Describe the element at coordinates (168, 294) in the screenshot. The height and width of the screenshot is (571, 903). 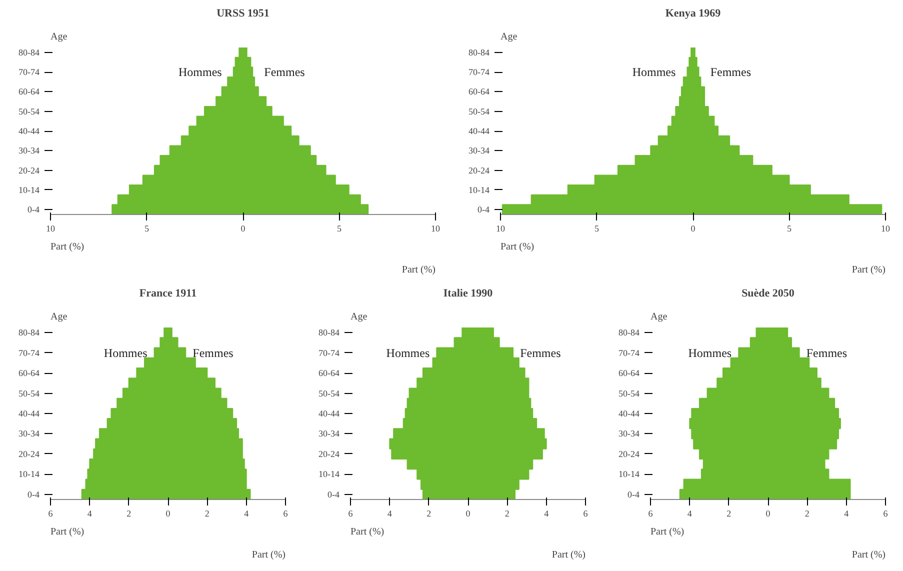
I see `chart-title: France 1911` at that location.